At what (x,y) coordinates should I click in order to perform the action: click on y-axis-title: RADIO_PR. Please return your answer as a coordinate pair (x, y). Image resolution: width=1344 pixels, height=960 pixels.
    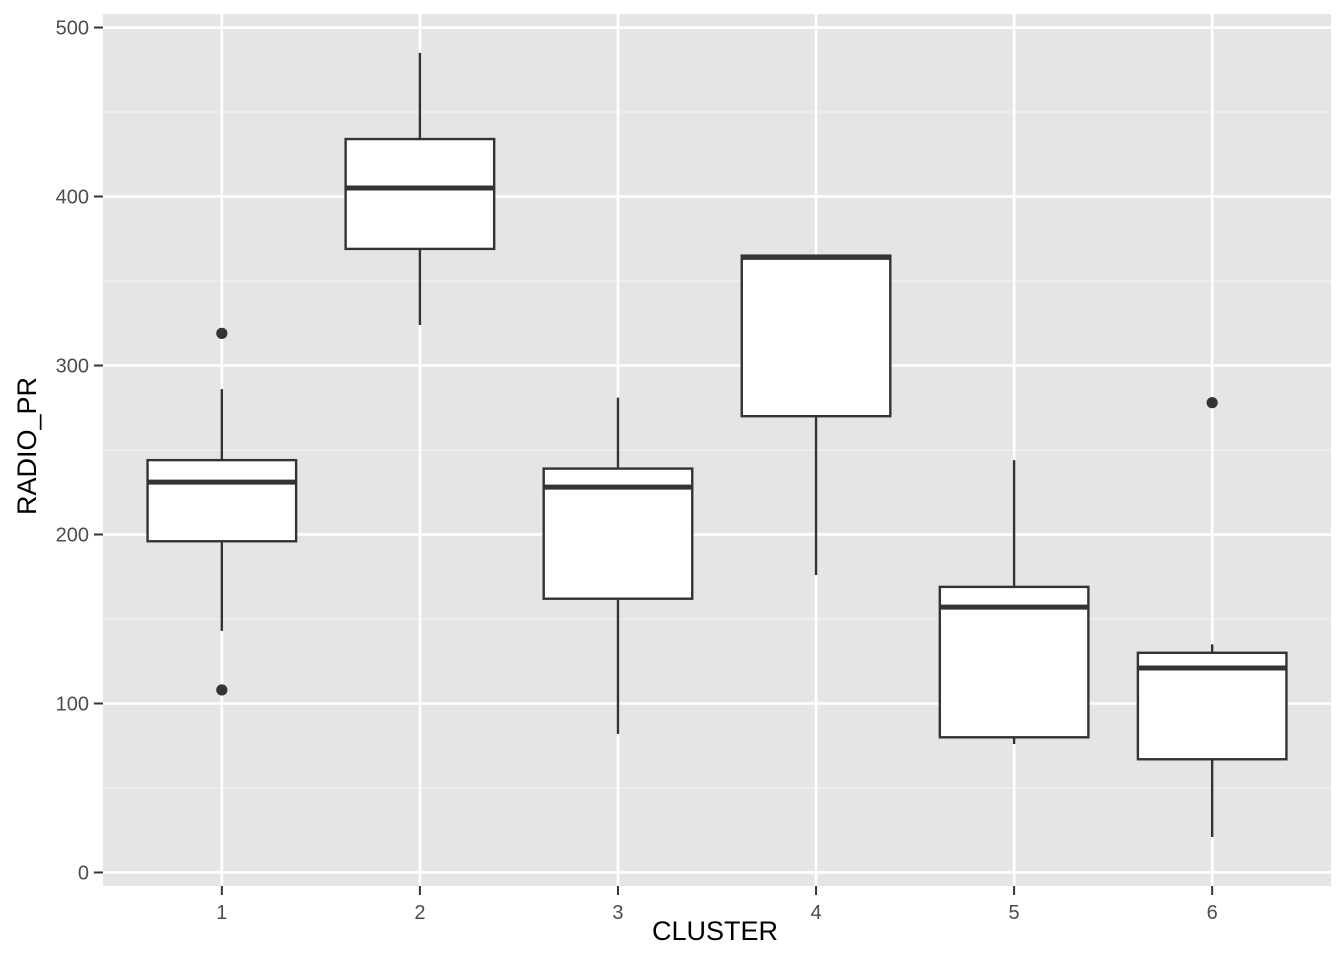
    Looking at the image, I should click on (27, 446).